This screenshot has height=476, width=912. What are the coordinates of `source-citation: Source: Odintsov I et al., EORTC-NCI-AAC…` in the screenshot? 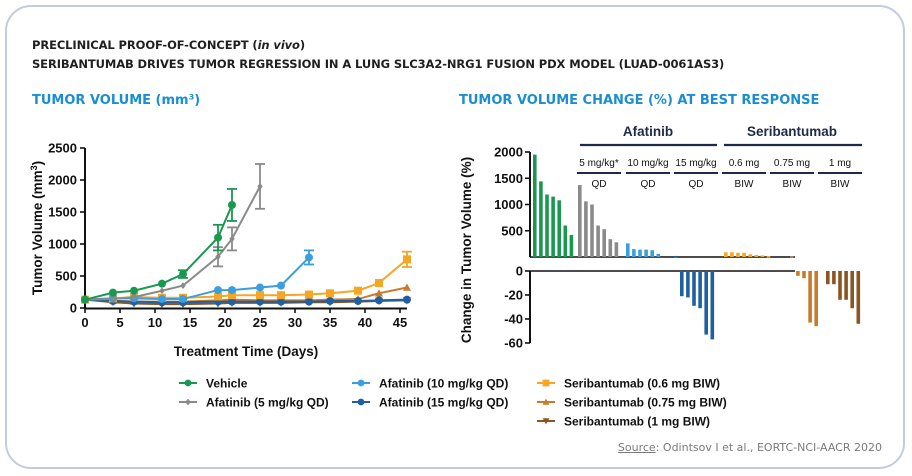 It's located at (749, 447).